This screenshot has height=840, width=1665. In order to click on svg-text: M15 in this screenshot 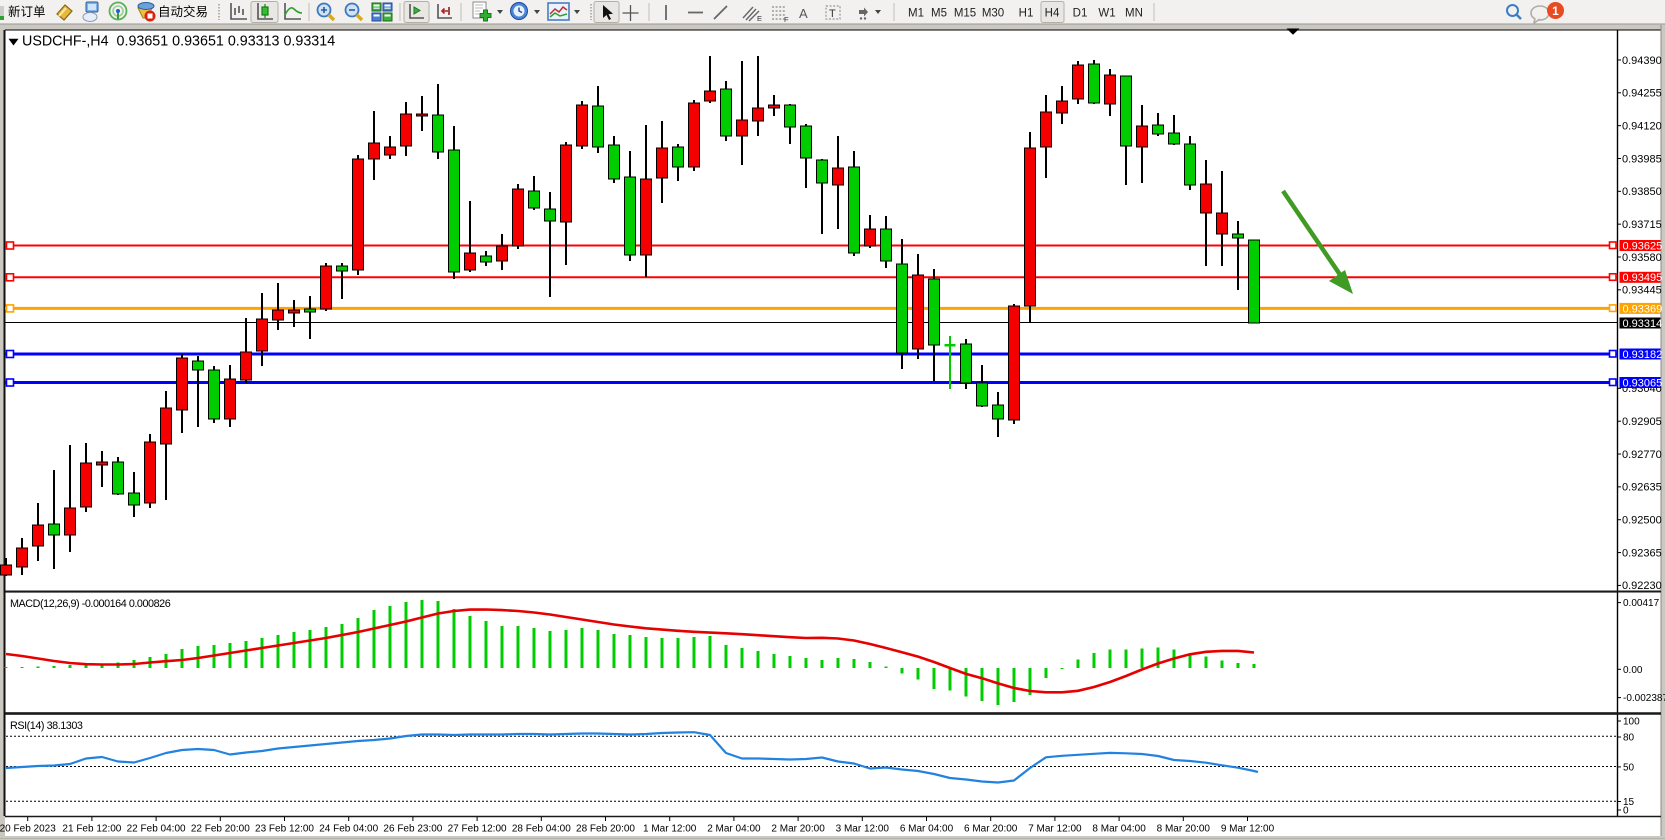, I will do `click(965, 14)`.